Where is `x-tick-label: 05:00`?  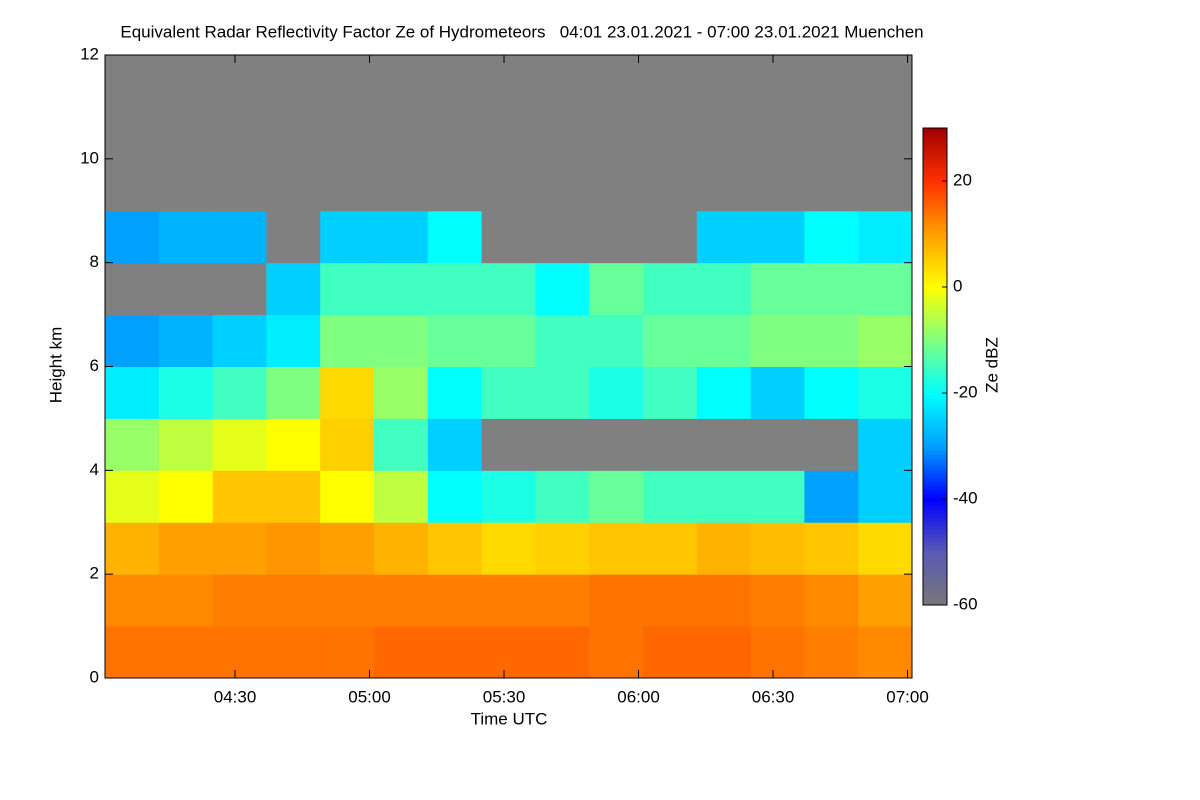
x-tick-label: 05:00 is located at coordinates (369, 696).